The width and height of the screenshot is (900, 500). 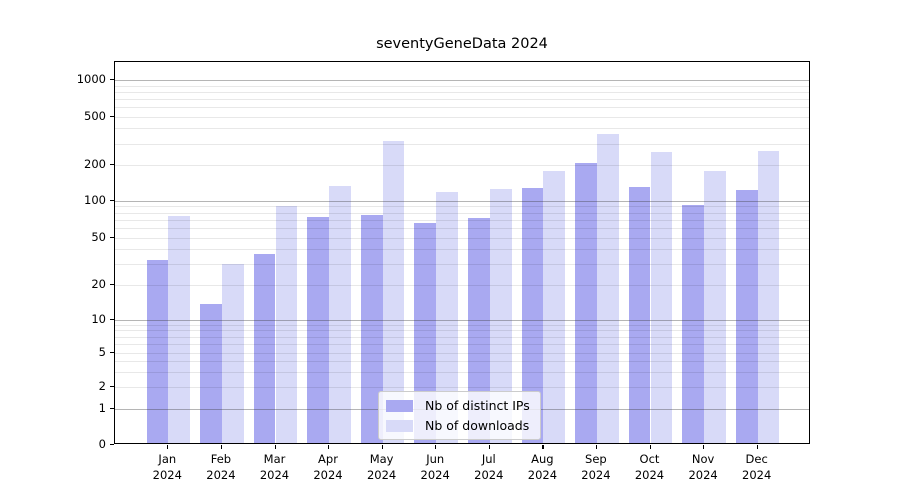 What do you see at coordinates (746, 316) in the screenshot?
I see `bar-dec-distinct-ips` at bounding box center [746, 316].